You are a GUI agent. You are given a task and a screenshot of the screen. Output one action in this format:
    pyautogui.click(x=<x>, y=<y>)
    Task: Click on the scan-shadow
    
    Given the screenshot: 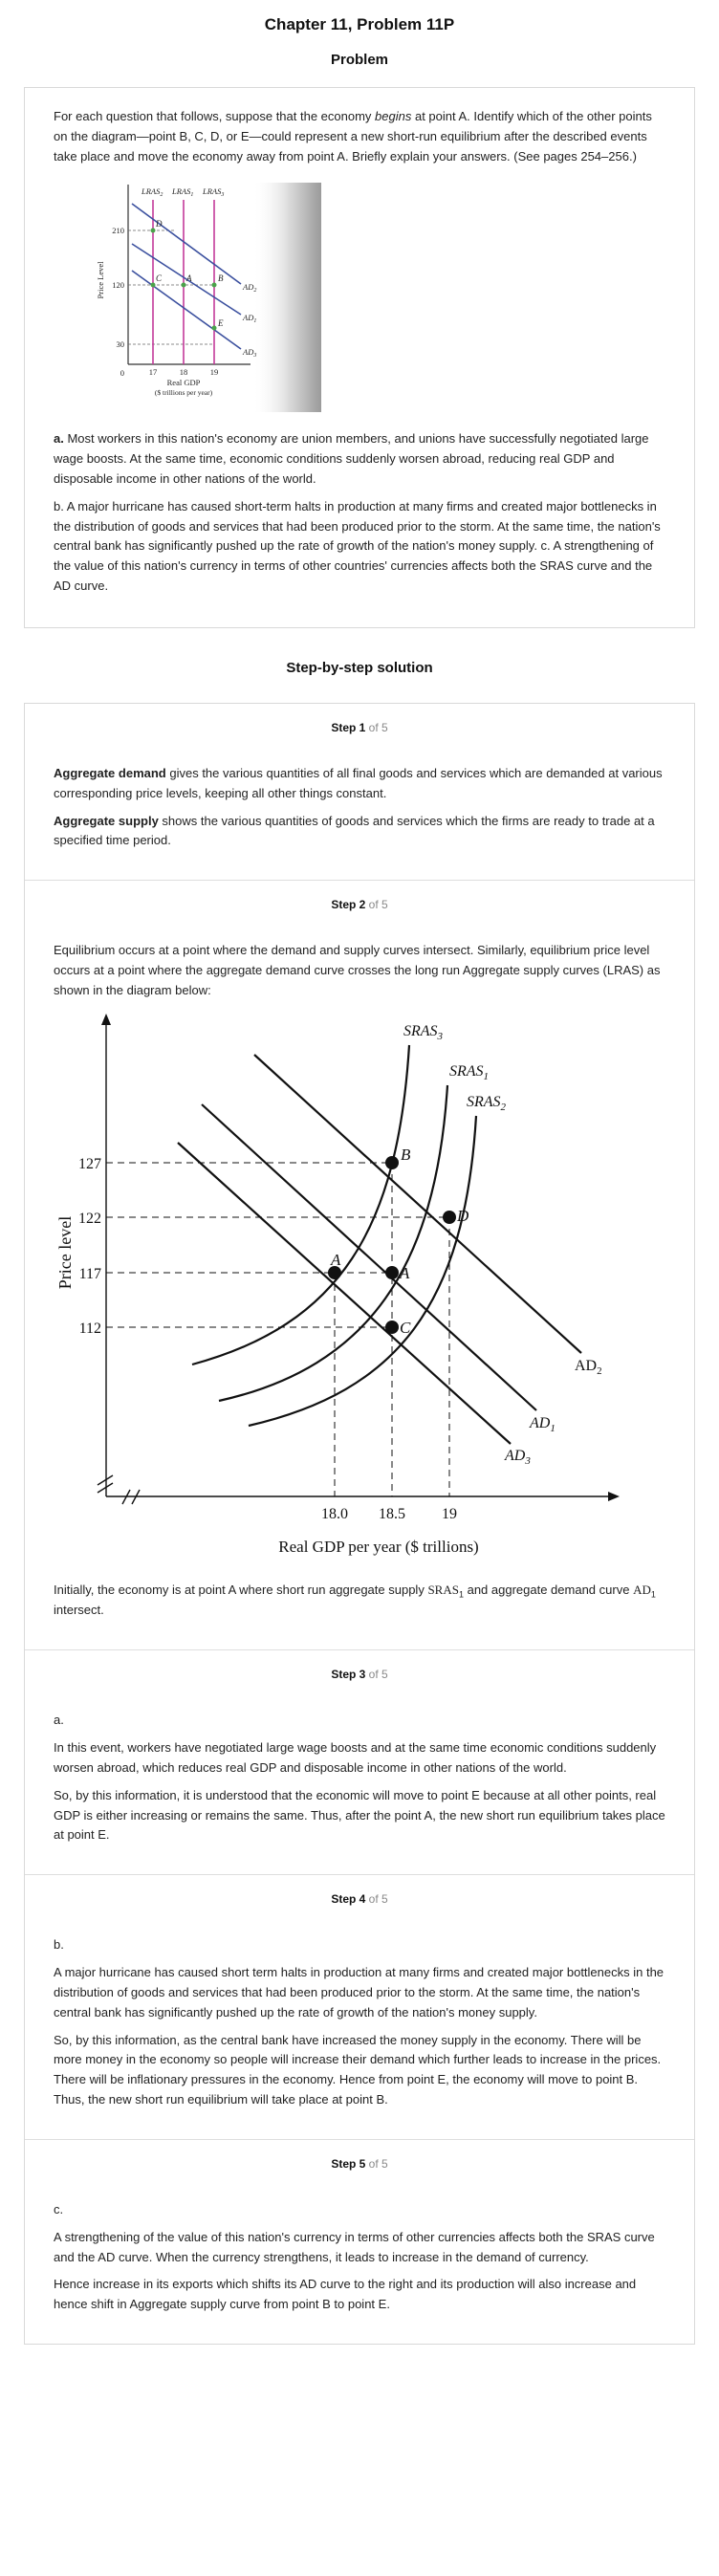 What is the action you would take?
    pyautogui.click(x=286, y=297)
    